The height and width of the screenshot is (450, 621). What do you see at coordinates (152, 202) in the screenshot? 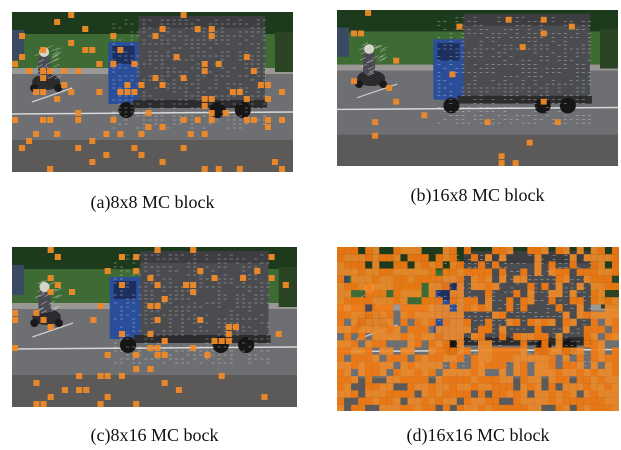
I see `caption-panel-a: (a)8x8 MC block` at bounding box center [152, 202].